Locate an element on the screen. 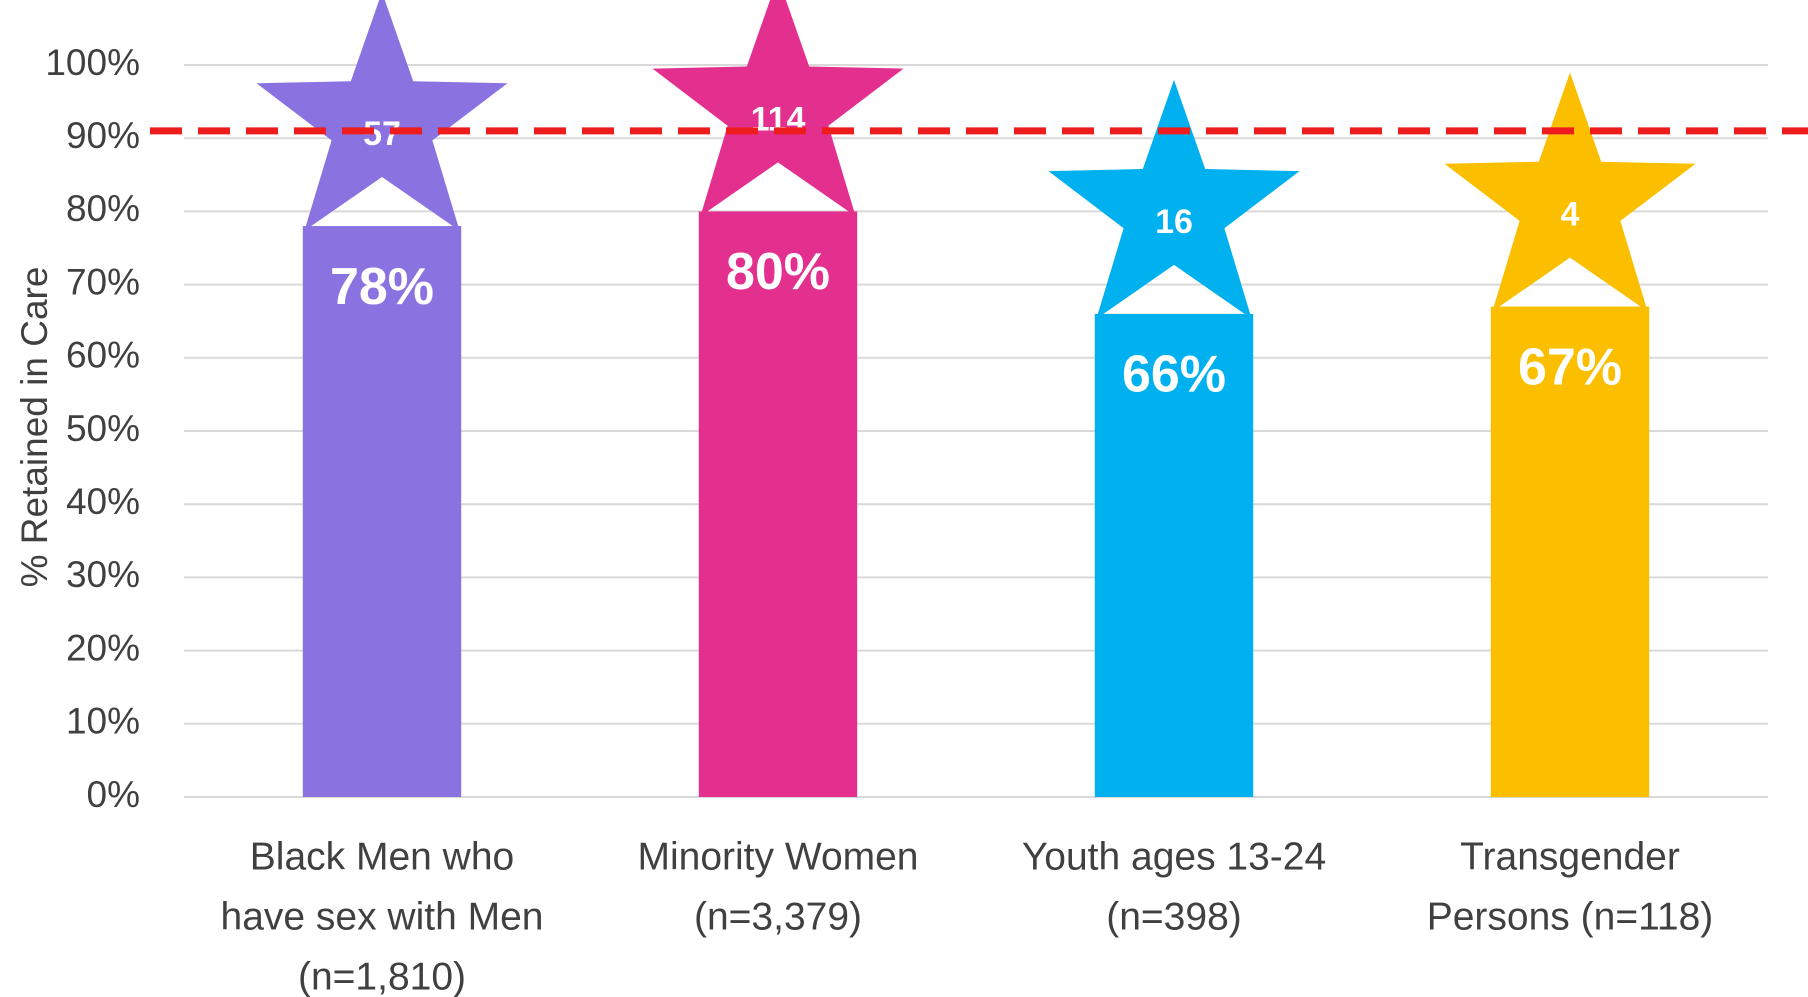  y-tick-label: 70% is located at coordinates (103, 281).